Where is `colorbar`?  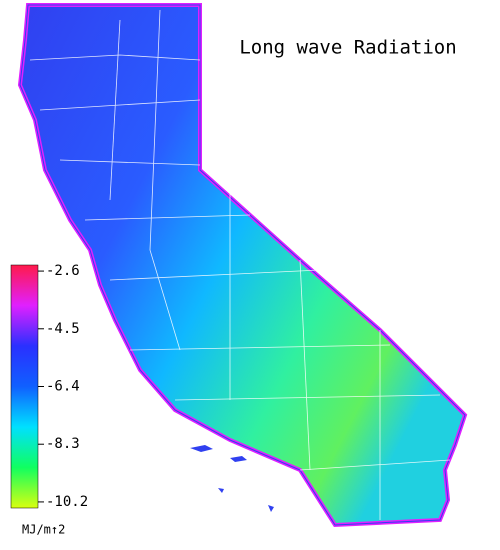
colorbar is located at coordinates (24, 386).